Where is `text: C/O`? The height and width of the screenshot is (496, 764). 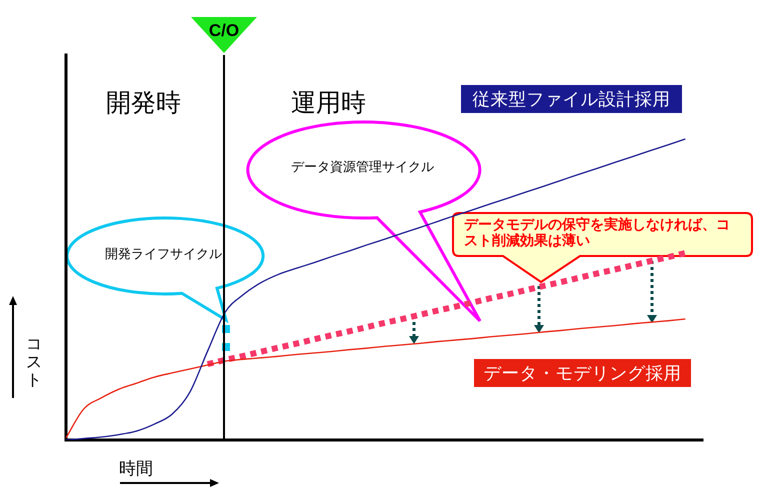
text: C/O is located at coordinates (224, 30).